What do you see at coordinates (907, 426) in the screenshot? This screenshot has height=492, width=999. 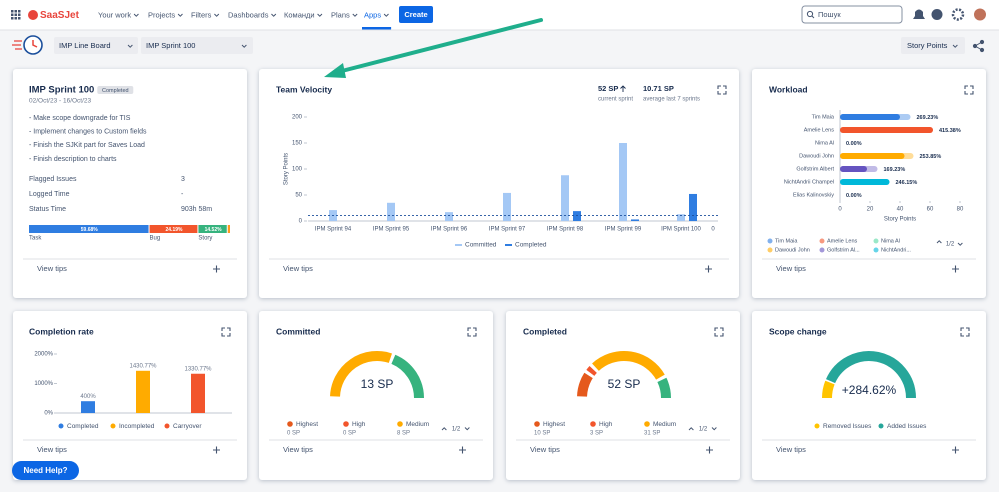 I see `legend-label: Added Issues` at bounding box center [907, 426].